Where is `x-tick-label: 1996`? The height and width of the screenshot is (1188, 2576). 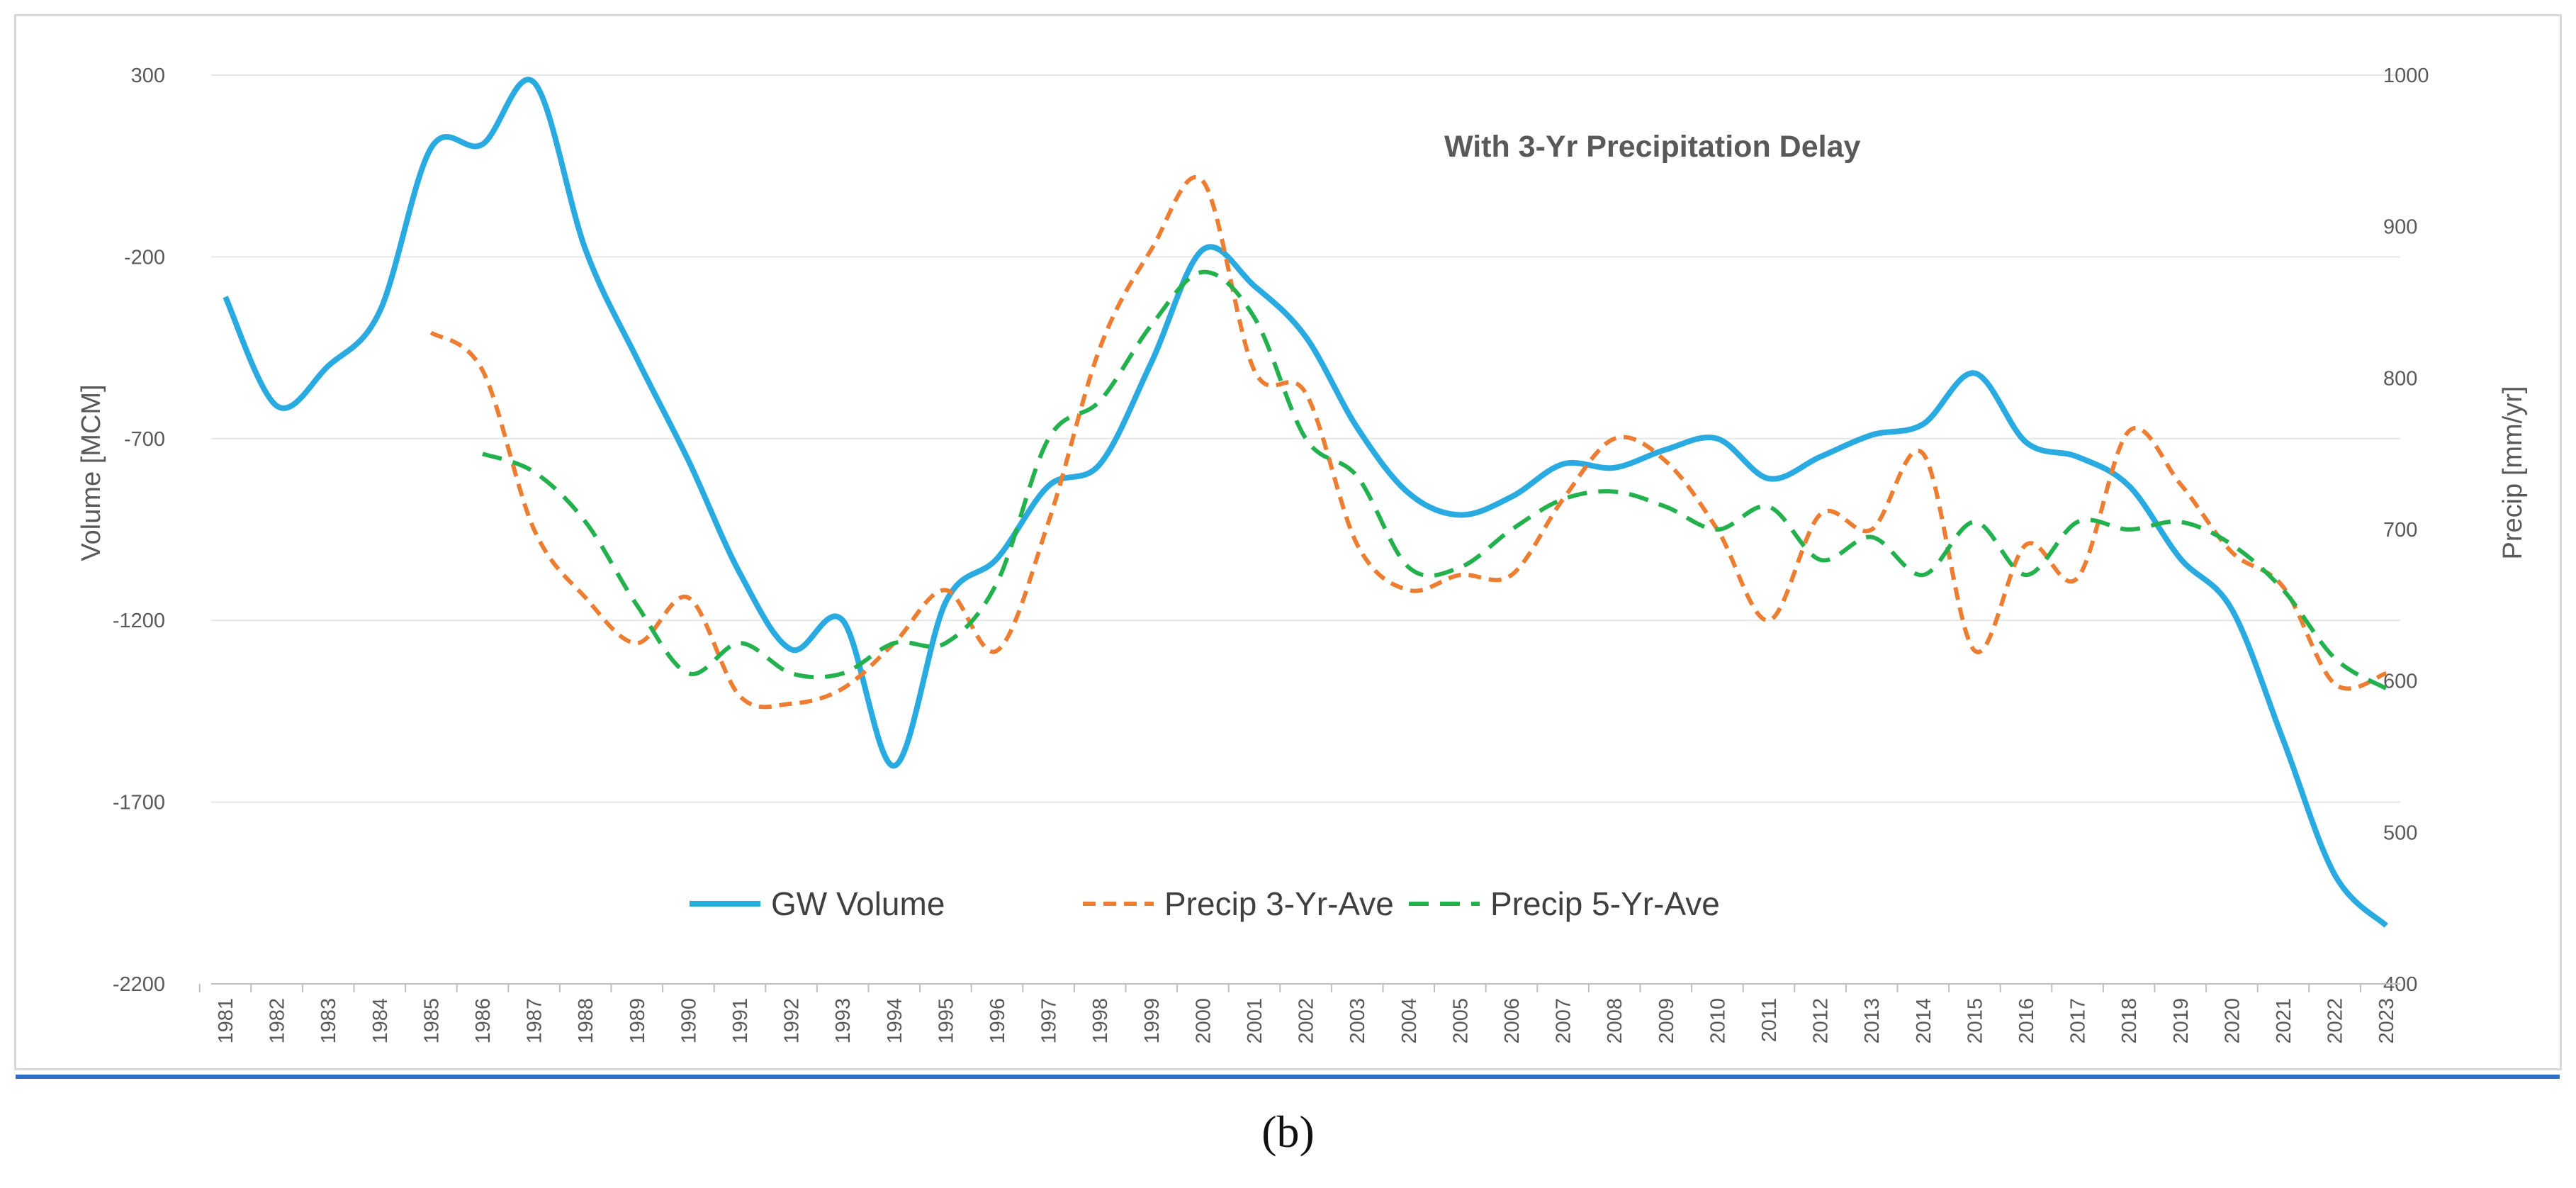 x-tick-label: 1996 is located at coordinates (997, 1021).